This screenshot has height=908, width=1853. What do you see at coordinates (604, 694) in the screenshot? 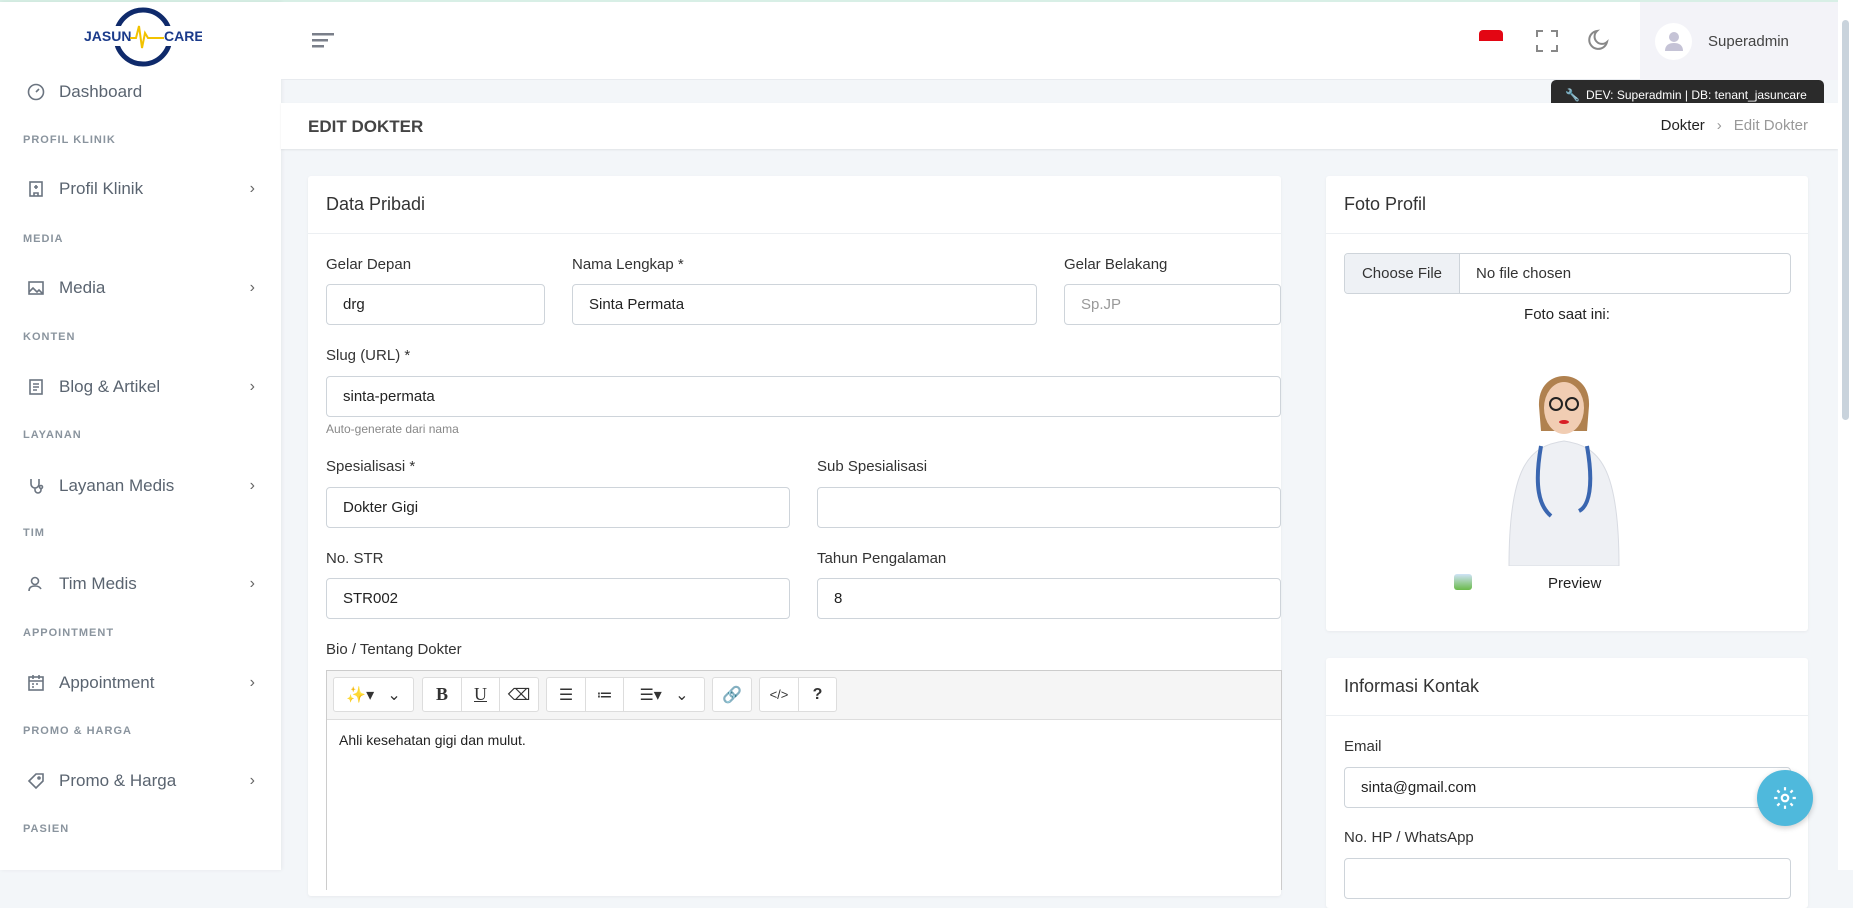
I see `ordered-list-icon: ≔` at bounding box center [604, 694].